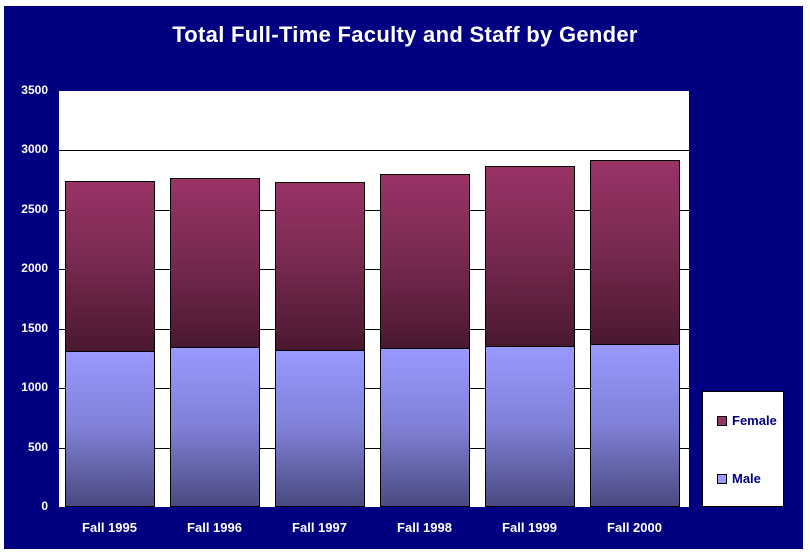 This screenshot has height=556, width=810. What do you see at coordinates (634, 527) in the screenshot?
I see `x-tick-label: Fall 2000` at bounding box center [634, 527].